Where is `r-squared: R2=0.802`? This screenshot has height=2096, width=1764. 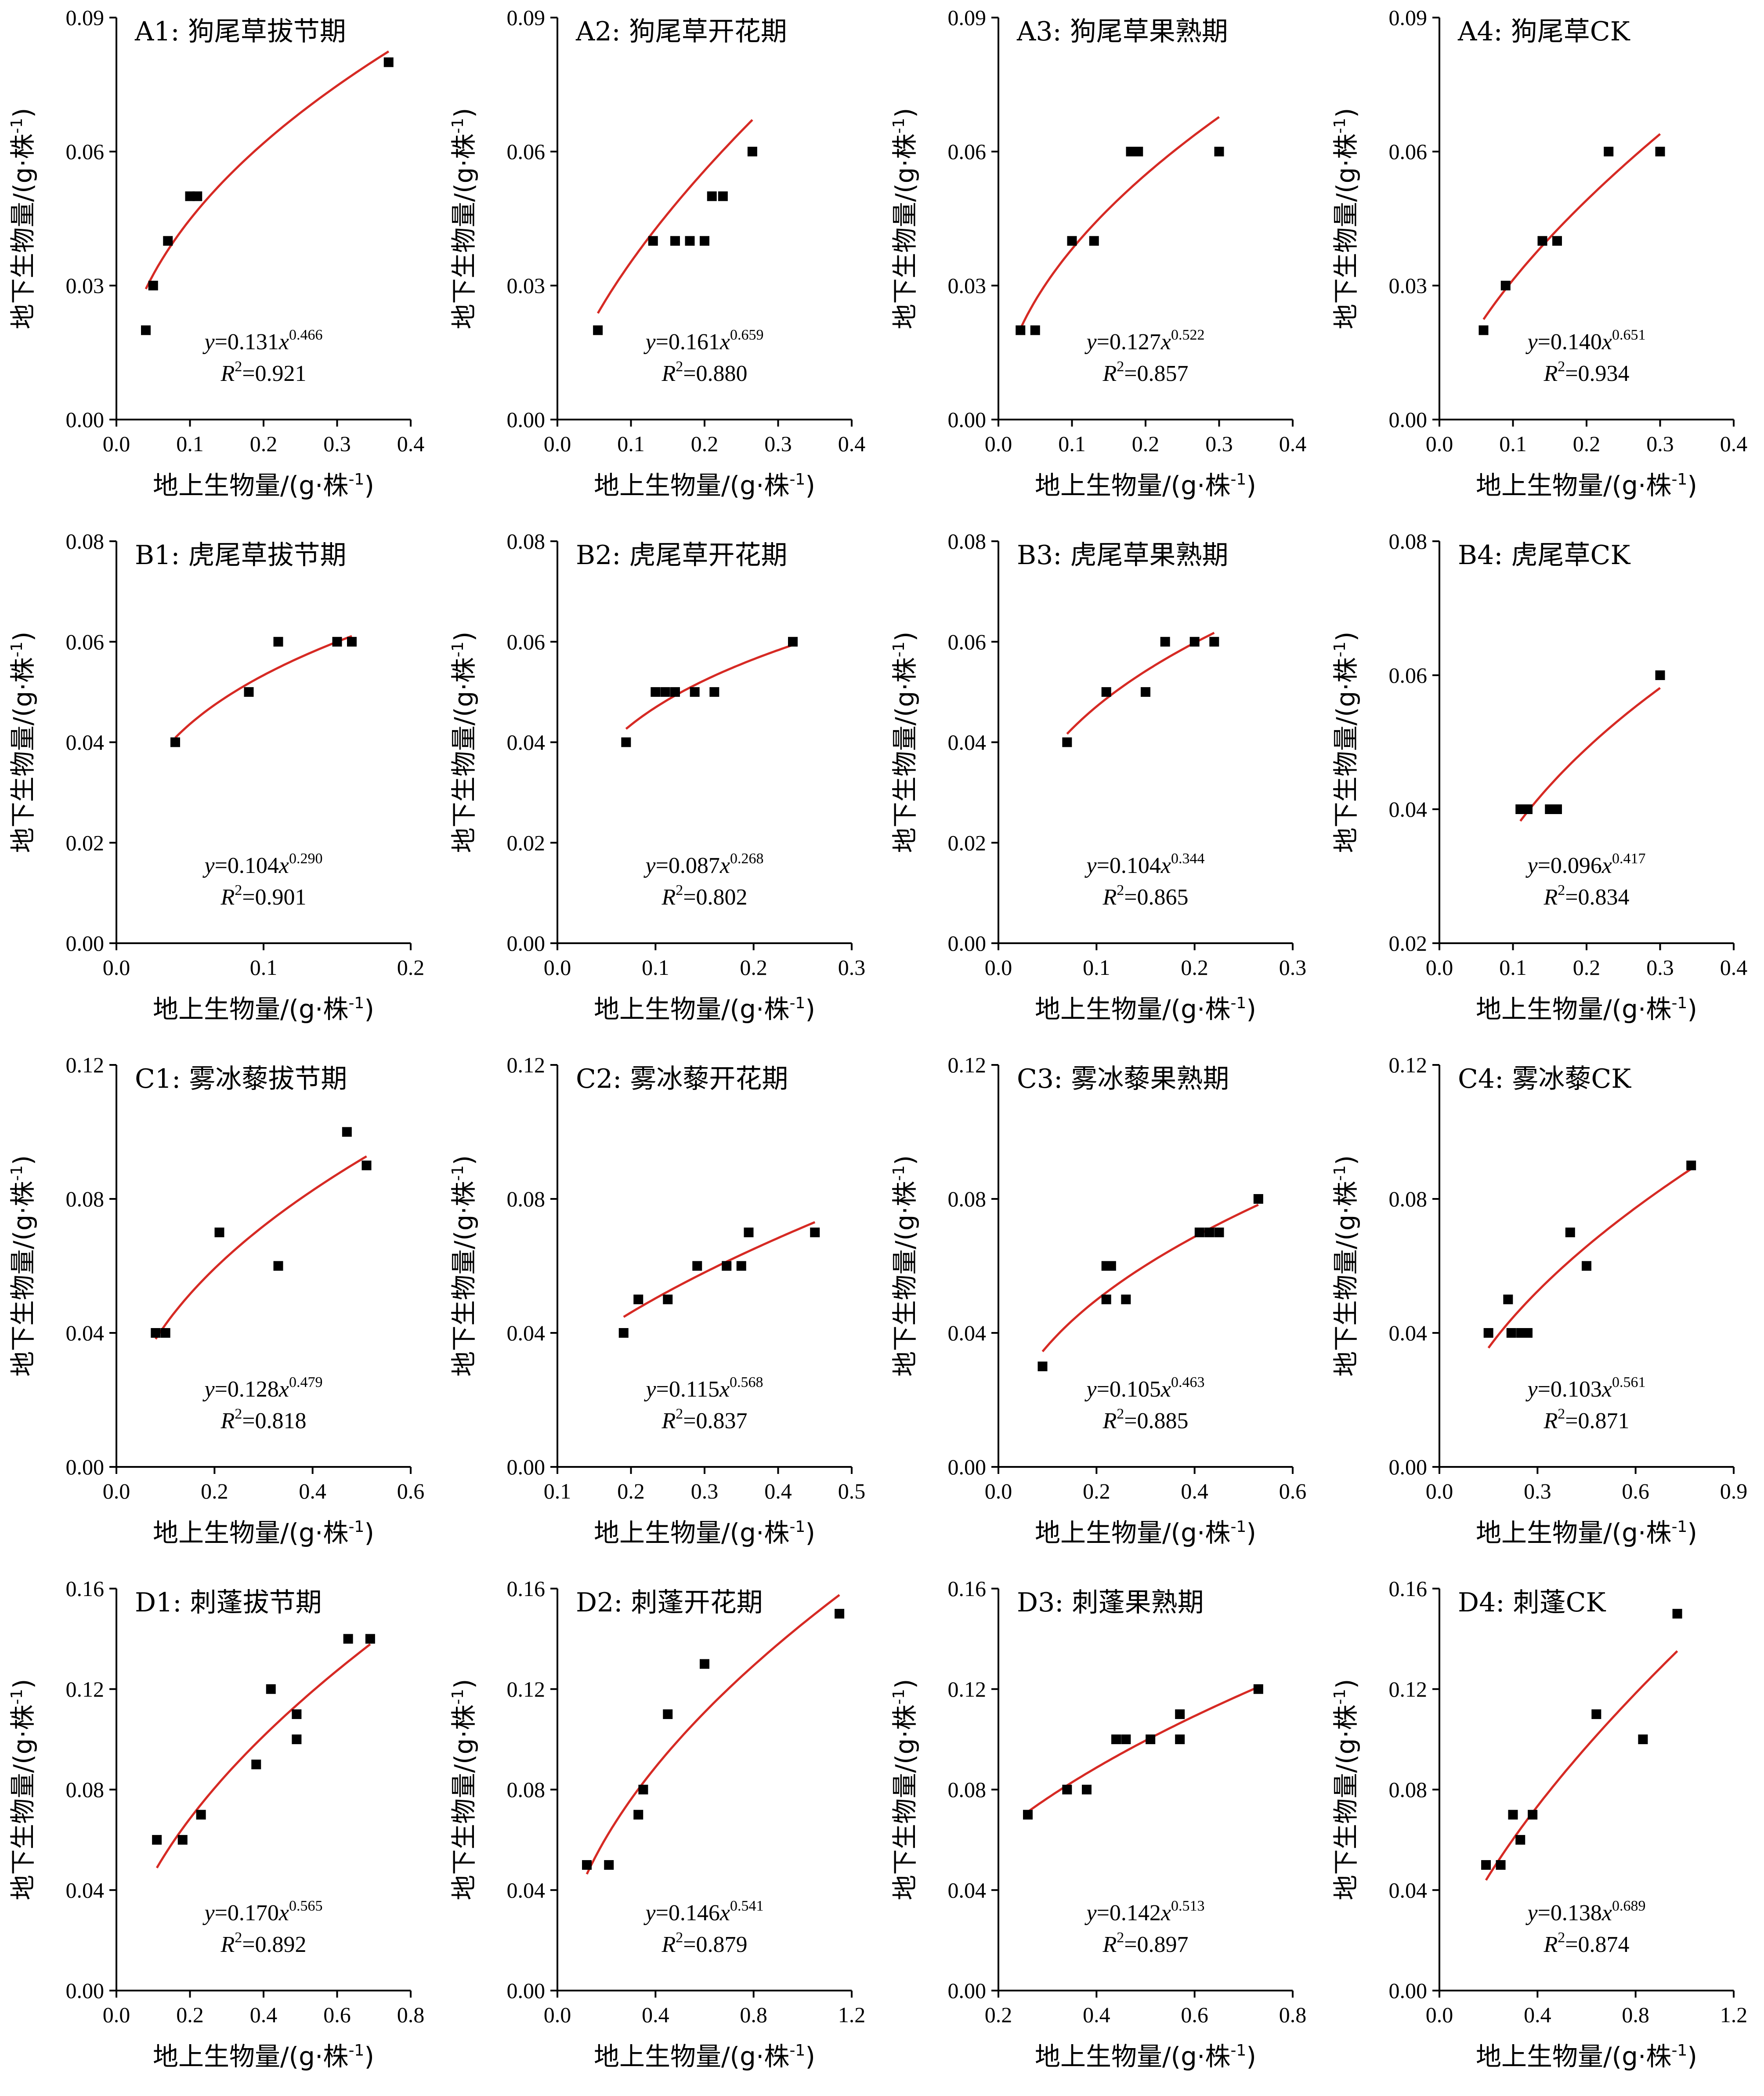
r-squared: R2=0.802 is located at coordinates (704, 896).